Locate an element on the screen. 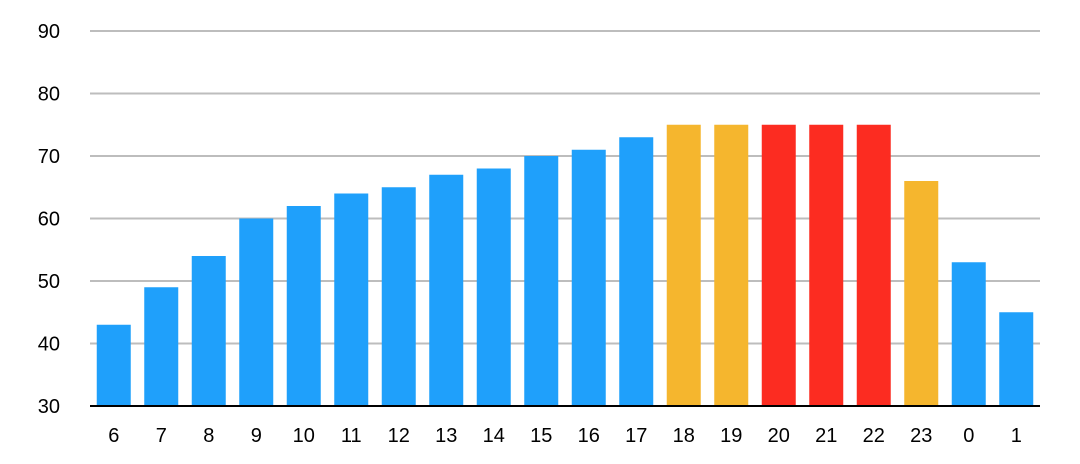  x-tick-label: 13 is located at coordinates (446, 436).